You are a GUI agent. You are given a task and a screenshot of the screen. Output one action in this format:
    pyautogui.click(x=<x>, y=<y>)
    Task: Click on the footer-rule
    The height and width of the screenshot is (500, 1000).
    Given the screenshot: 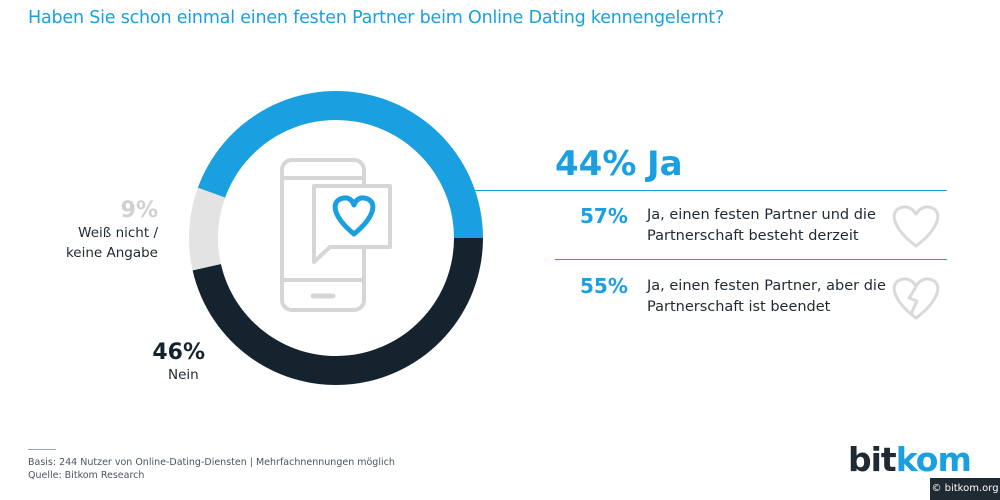 What is the action you would take?
    pyautogui.click(x=42, y=449)
    